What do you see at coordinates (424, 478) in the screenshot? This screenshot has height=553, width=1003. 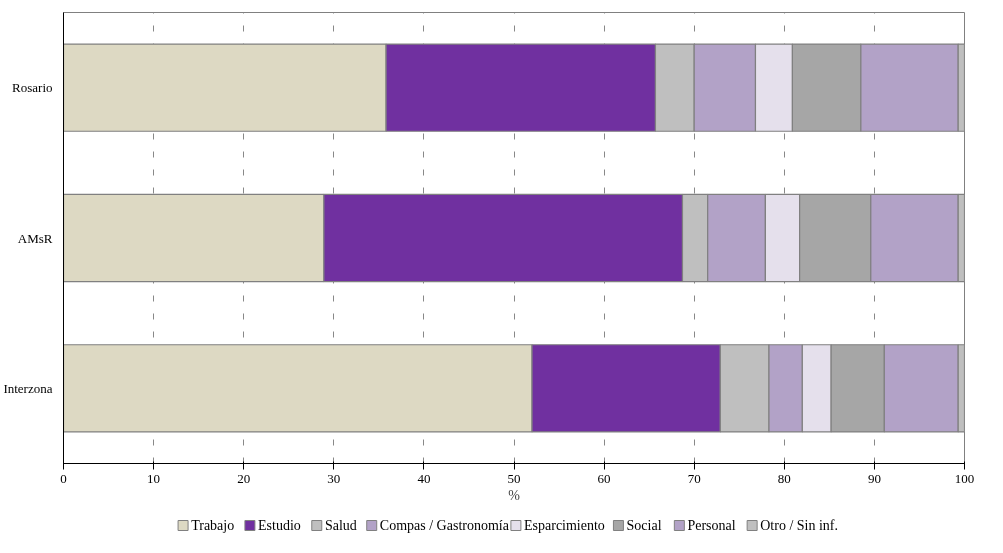 I see `x-tick-label: 40` at bounding box center [424, 478].